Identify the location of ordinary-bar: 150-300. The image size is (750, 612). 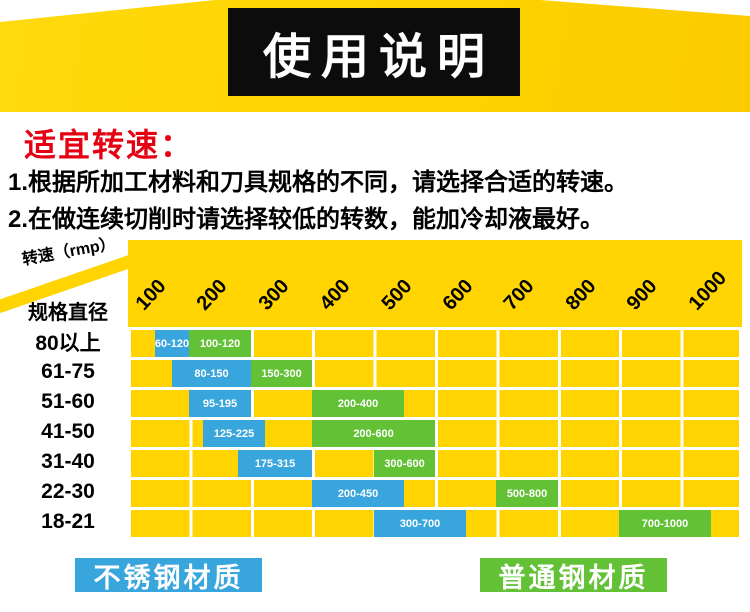
(281, 373).